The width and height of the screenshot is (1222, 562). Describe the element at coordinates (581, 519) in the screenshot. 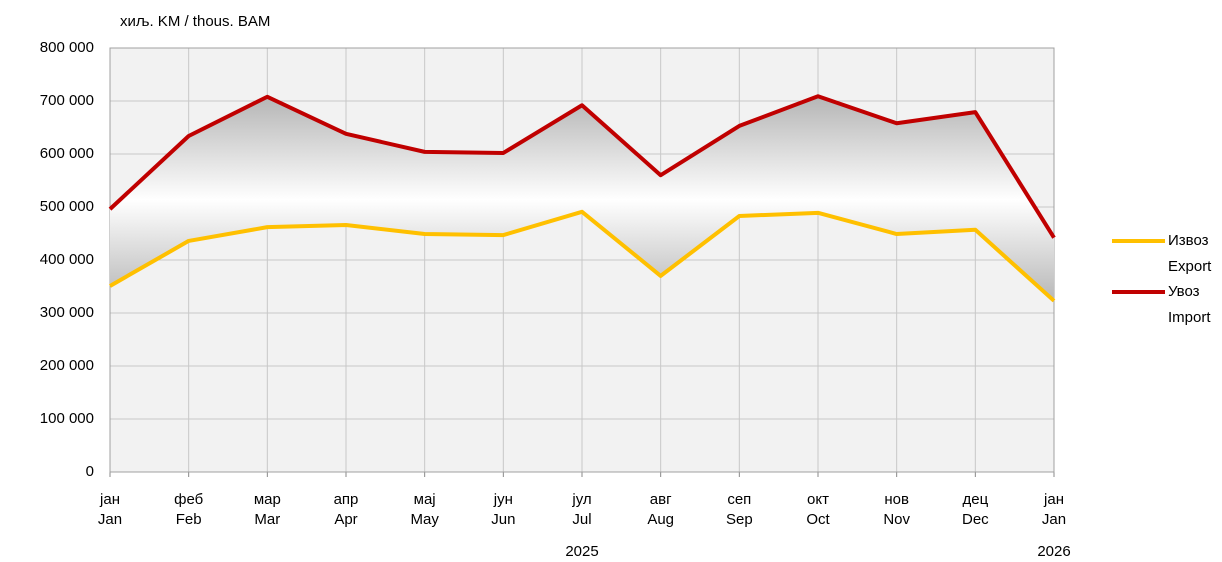

I see `x-tick-label-en: Jul` at that location.